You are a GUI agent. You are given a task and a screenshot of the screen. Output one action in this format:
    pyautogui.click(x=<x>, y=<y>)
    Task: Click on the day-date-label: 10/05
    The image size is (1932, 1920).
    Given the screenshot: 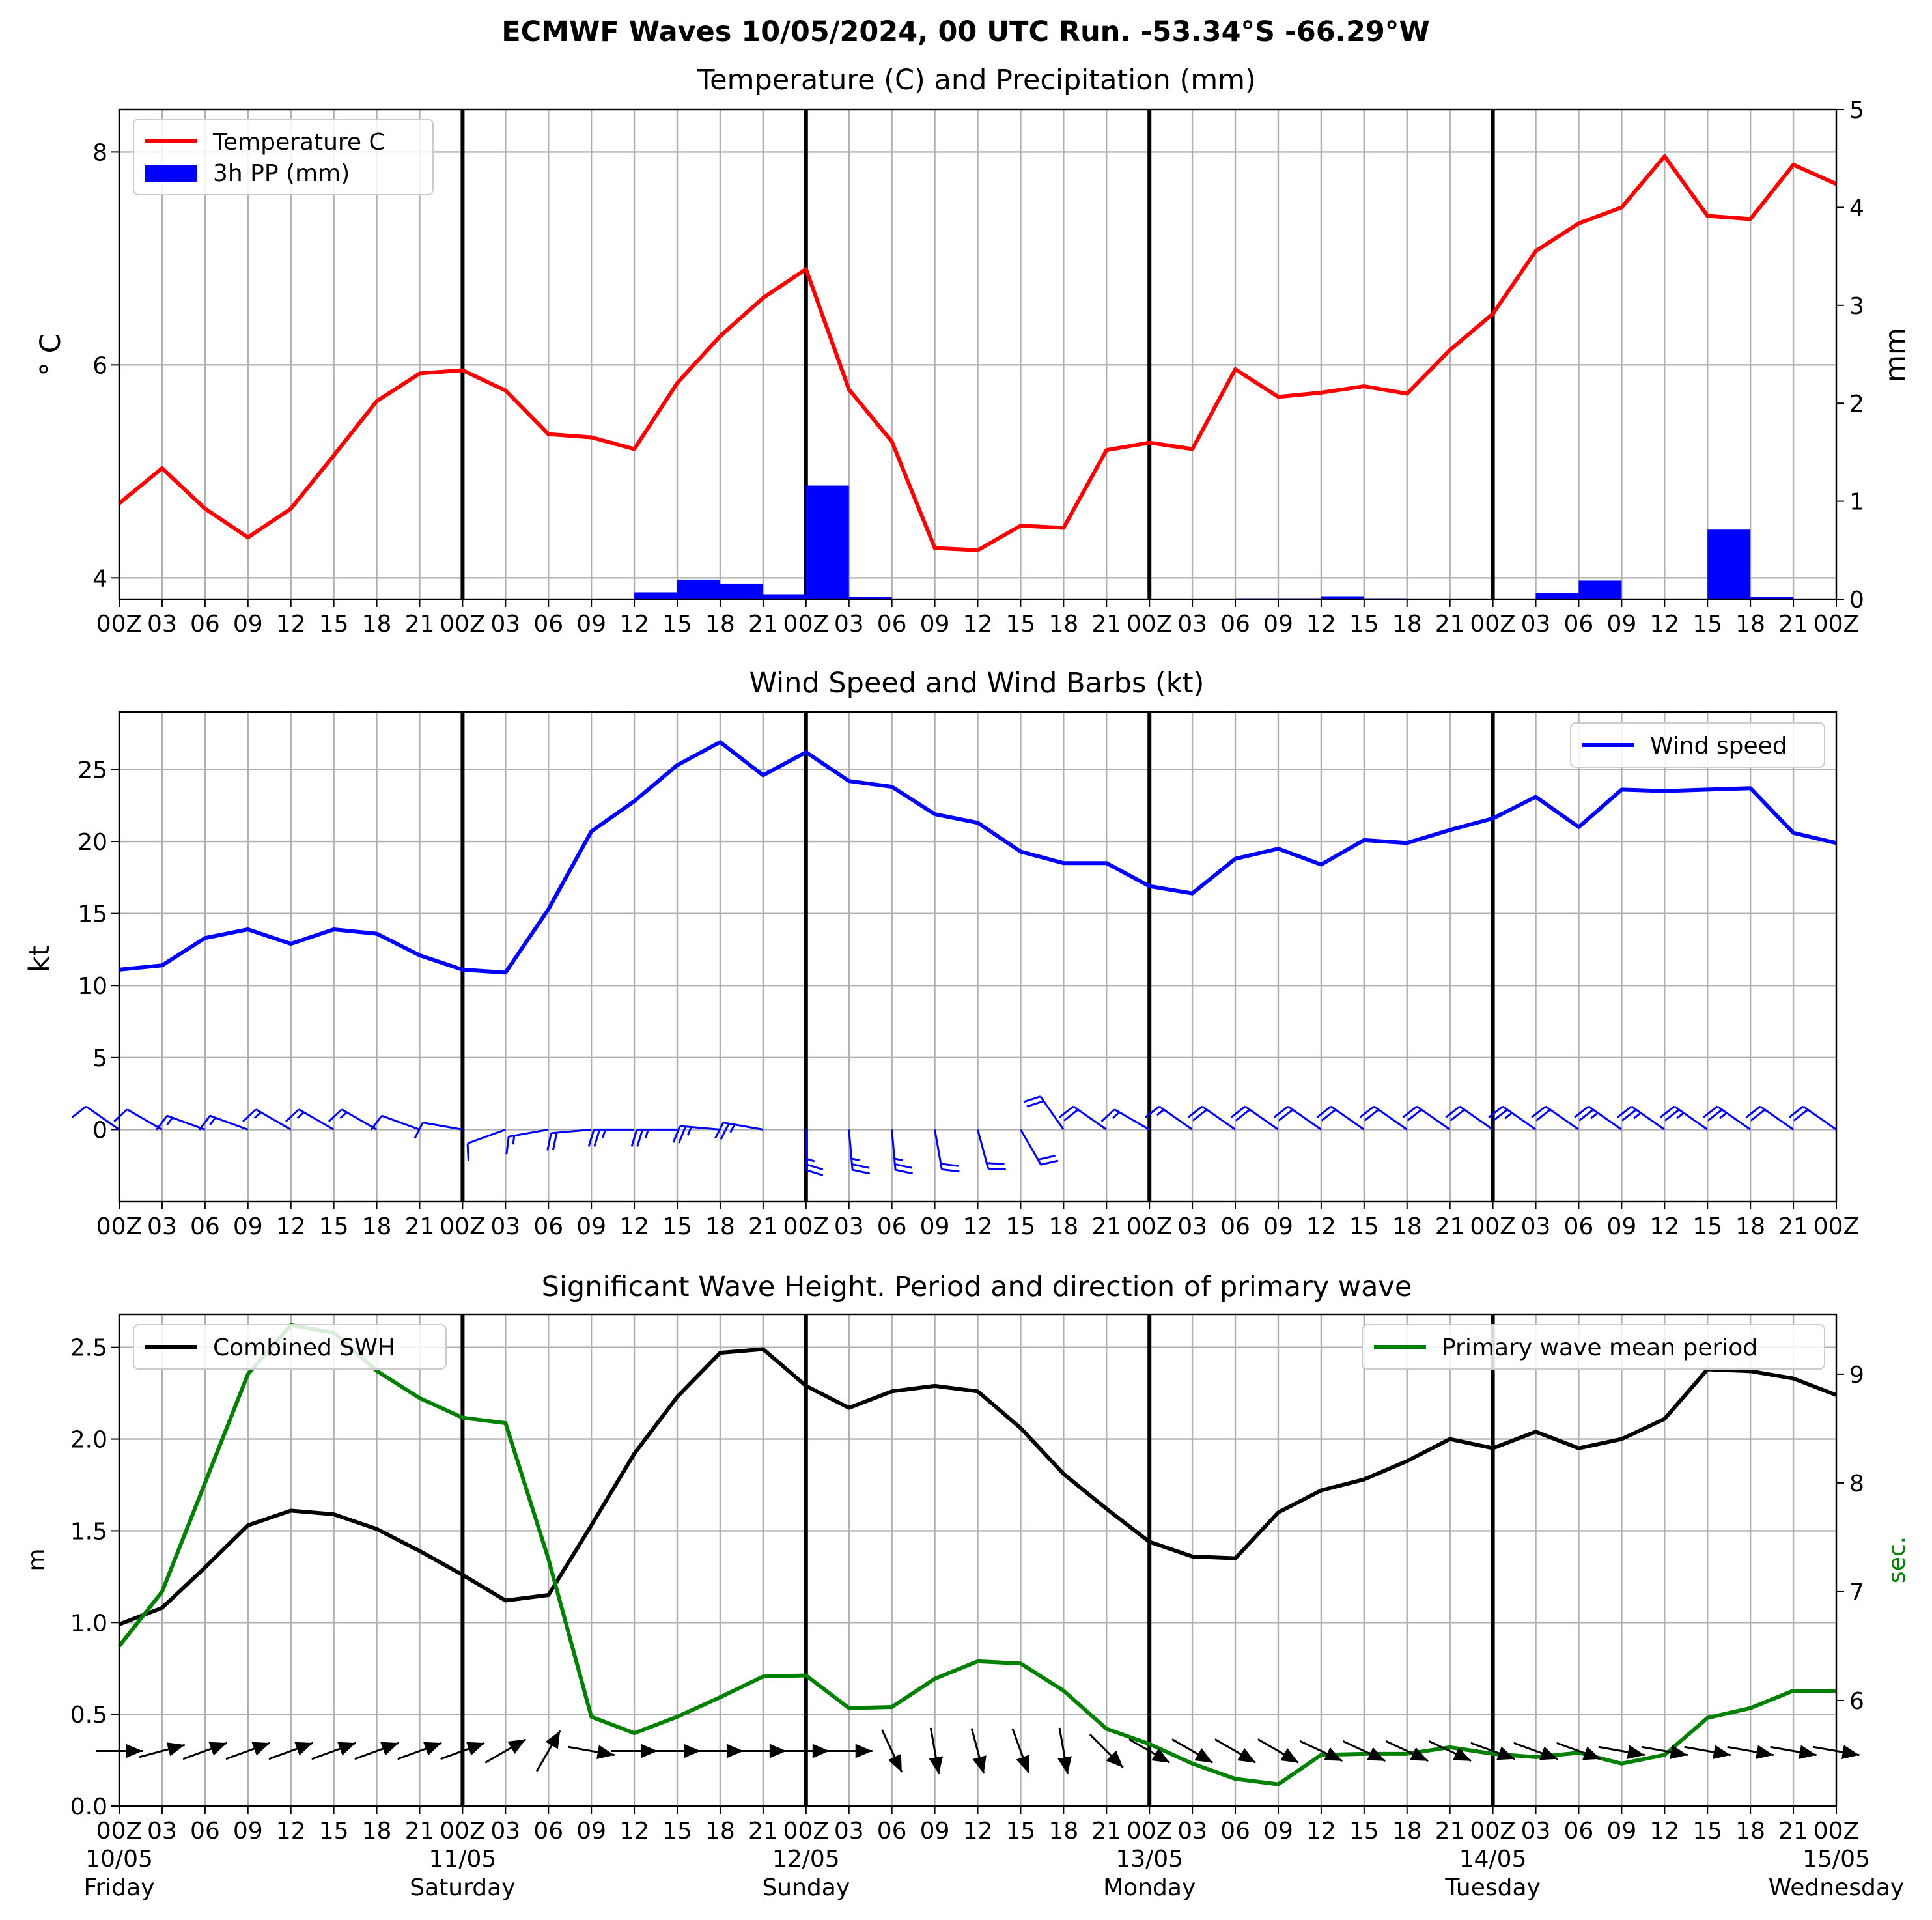 What is the action you would take?
    pyautogui.click(x=119, y=1859)
    